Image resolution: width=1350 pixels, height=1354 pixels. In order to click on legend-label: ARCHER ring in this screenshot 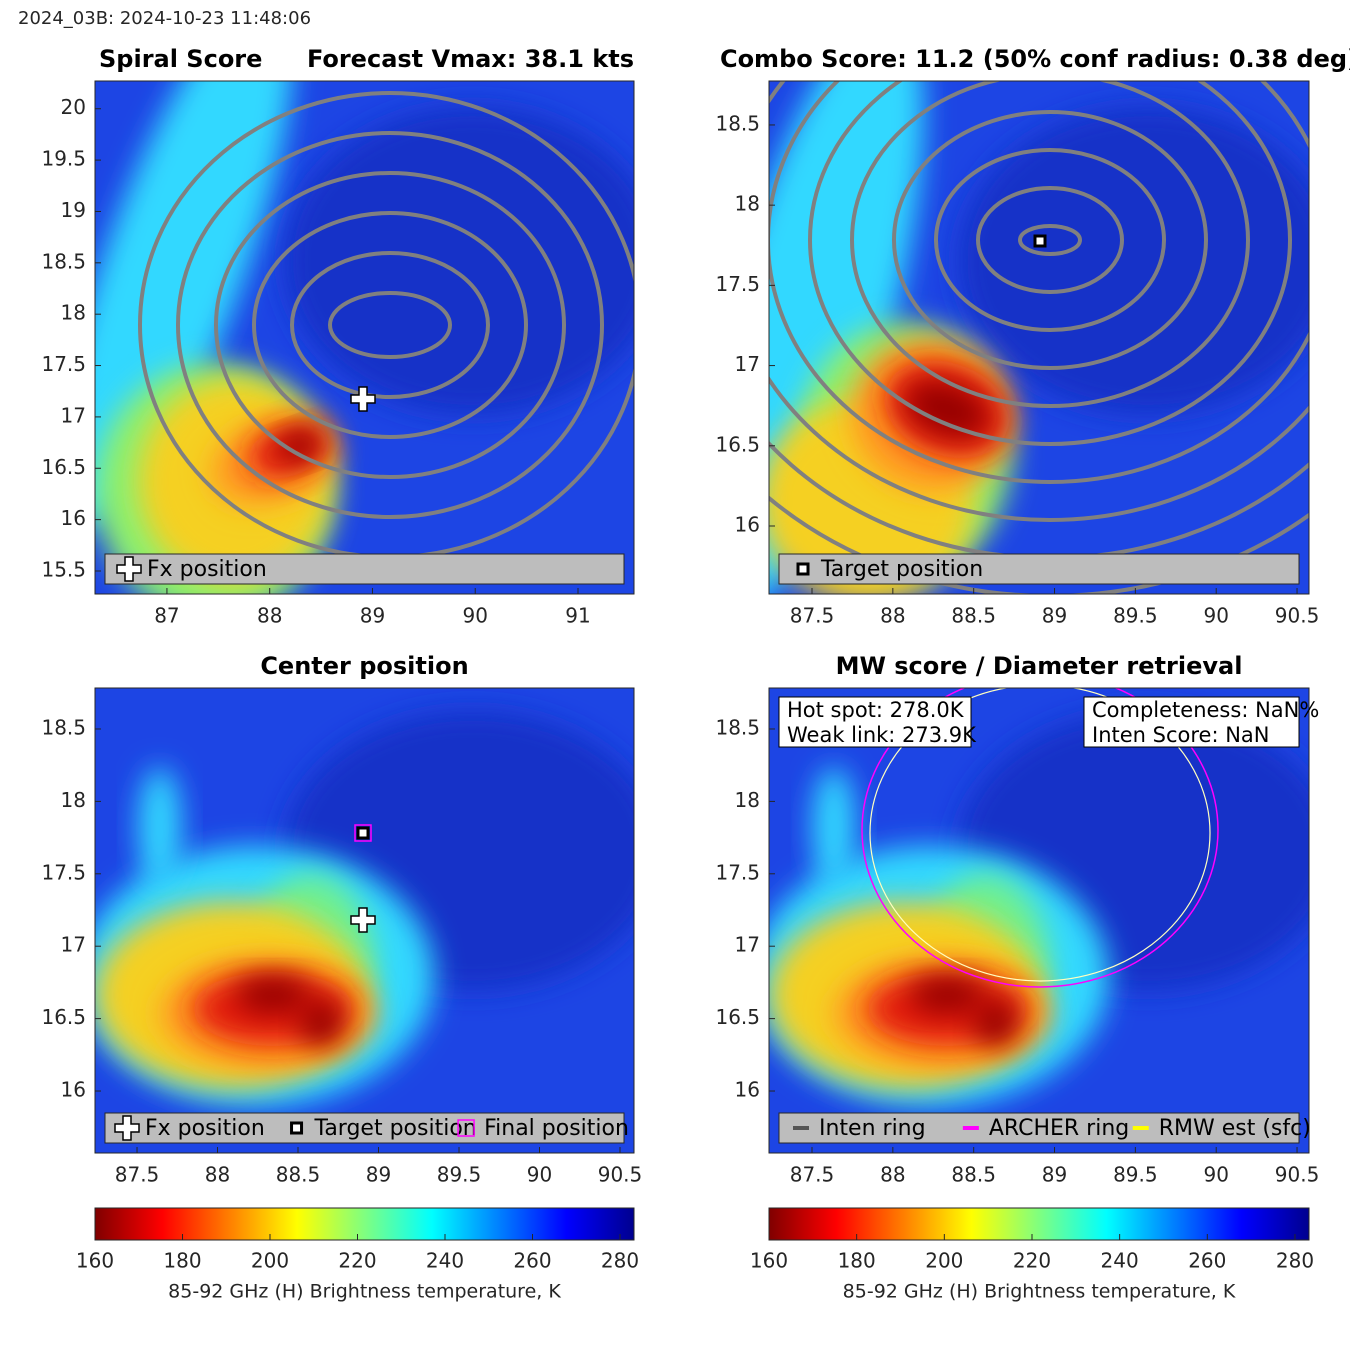, I will do `click(1059, 1128)`.